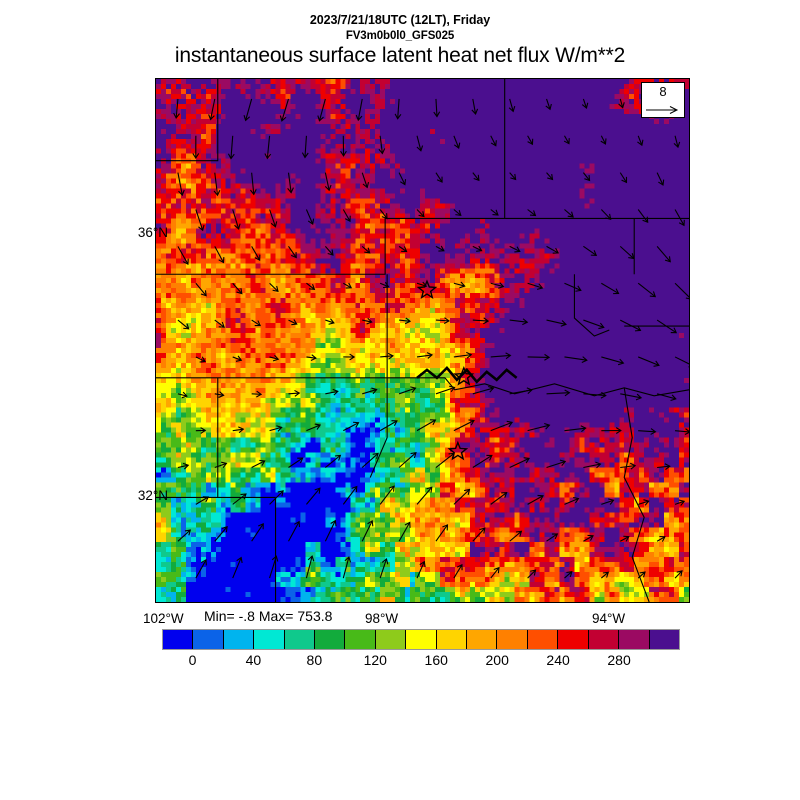  What do you see at coordinates (400, 36) in the screenshot?
I see `model-line: FV3m0b0l0_GFS025` at bounding box center [400, 36].